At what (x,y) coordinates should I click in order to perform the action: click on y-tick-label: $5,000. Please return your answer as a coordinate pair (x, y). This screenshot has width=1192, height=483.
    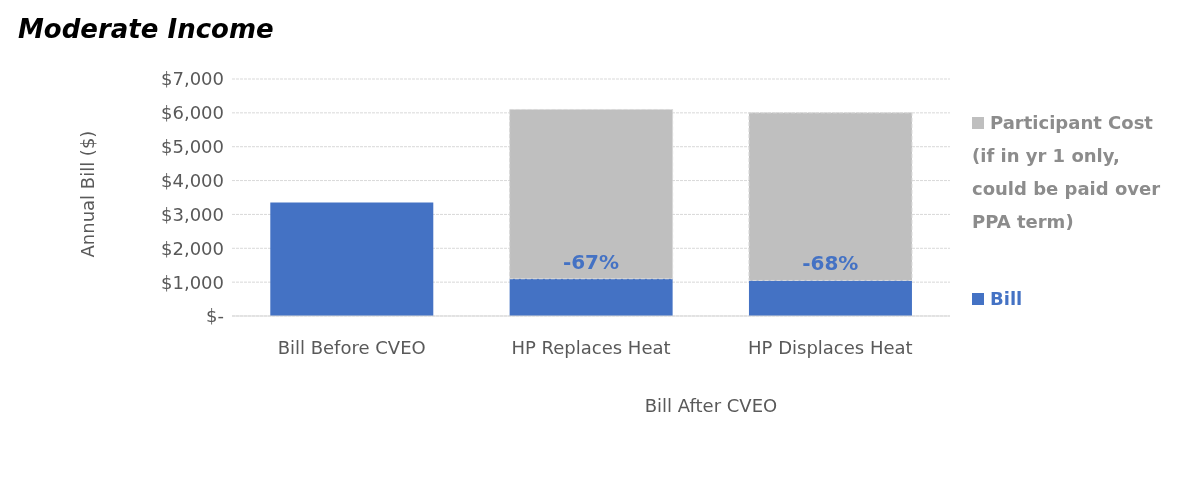
    Looking at the image, I should click on (192, 147).